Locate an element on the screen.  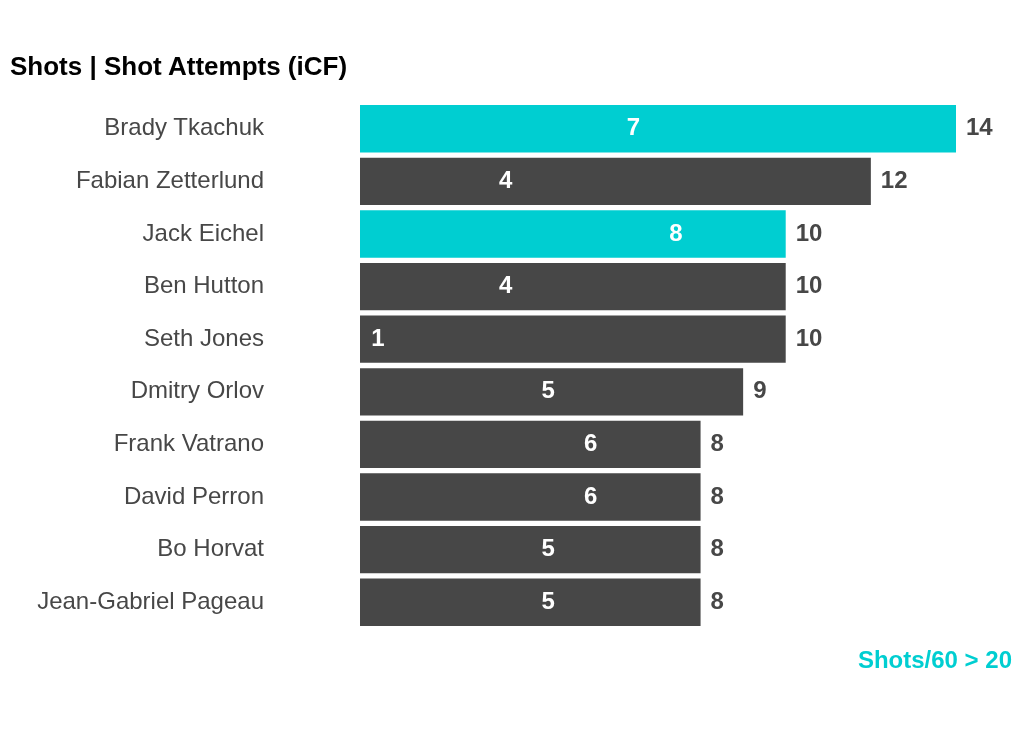
y-tick-label: Bo Horvat is located at coordinates (211, 548).